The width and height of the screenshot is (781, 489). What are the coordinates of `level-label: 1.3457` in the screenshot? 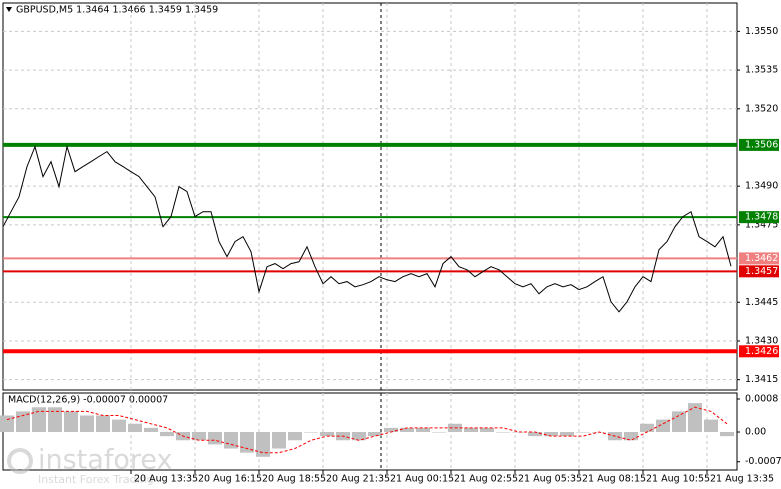 It's located at (761, 271).